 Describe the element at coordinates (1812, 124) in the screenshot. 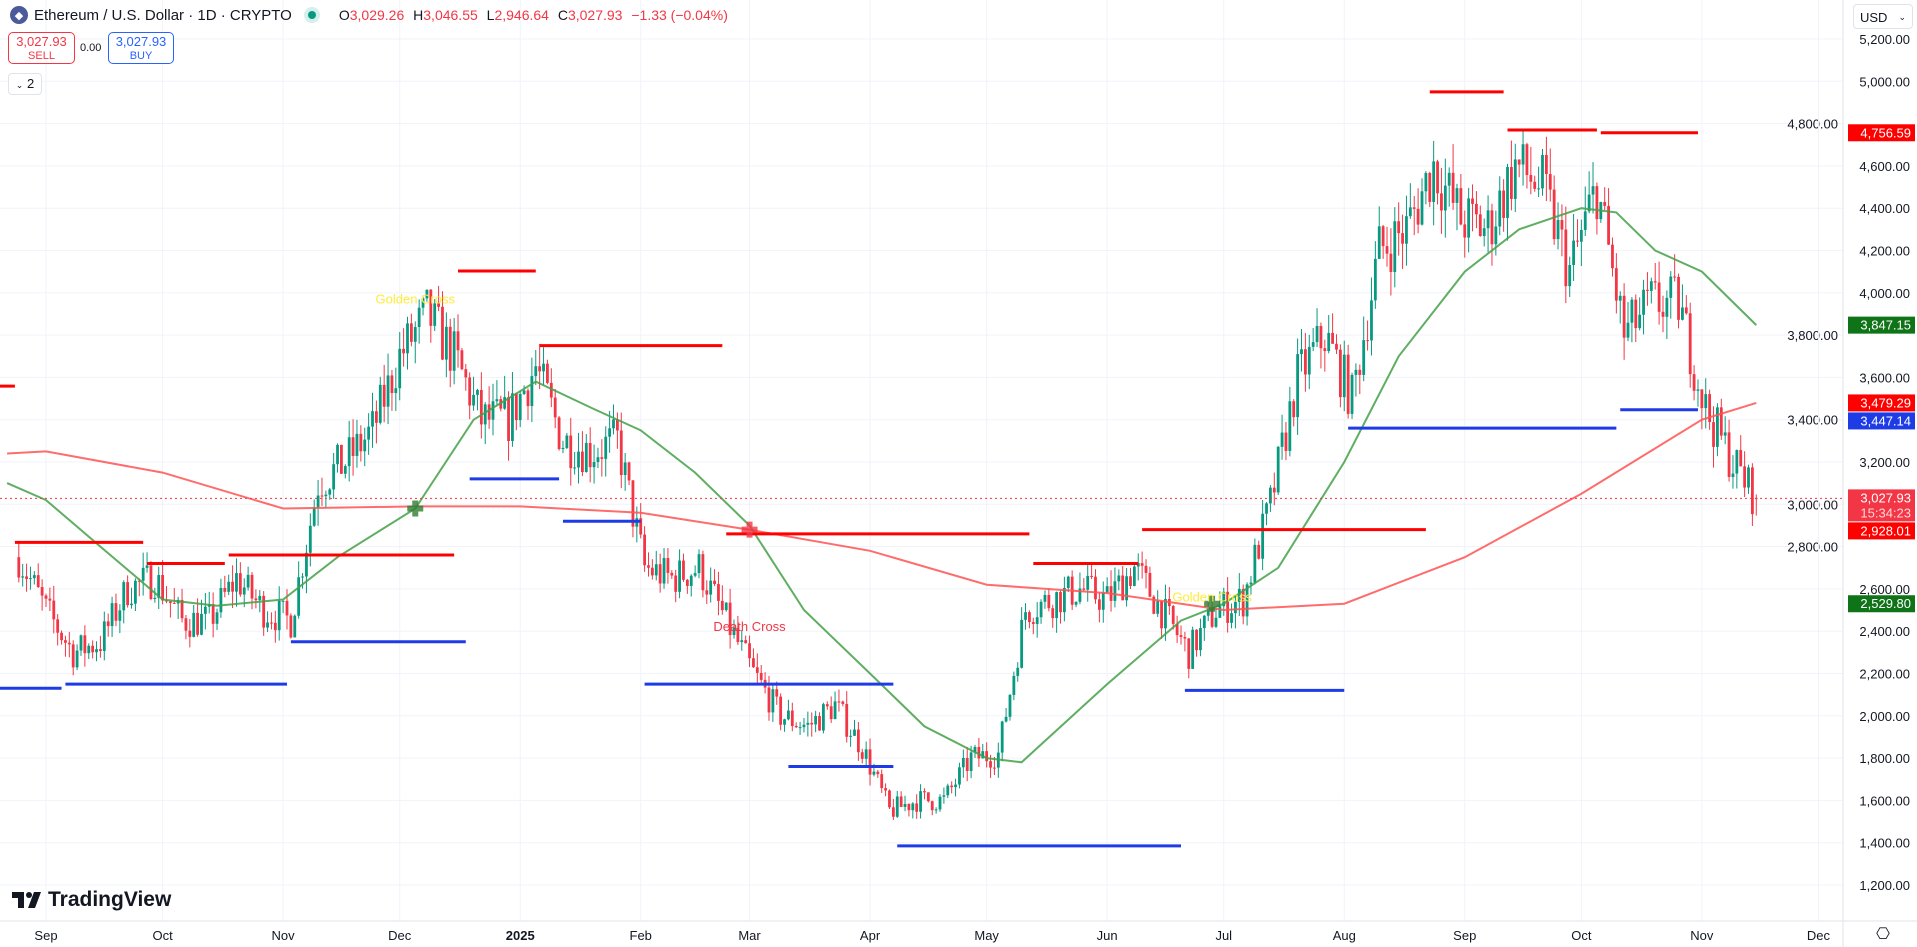

I see `y-tick-label: 4,800.00` at that location.